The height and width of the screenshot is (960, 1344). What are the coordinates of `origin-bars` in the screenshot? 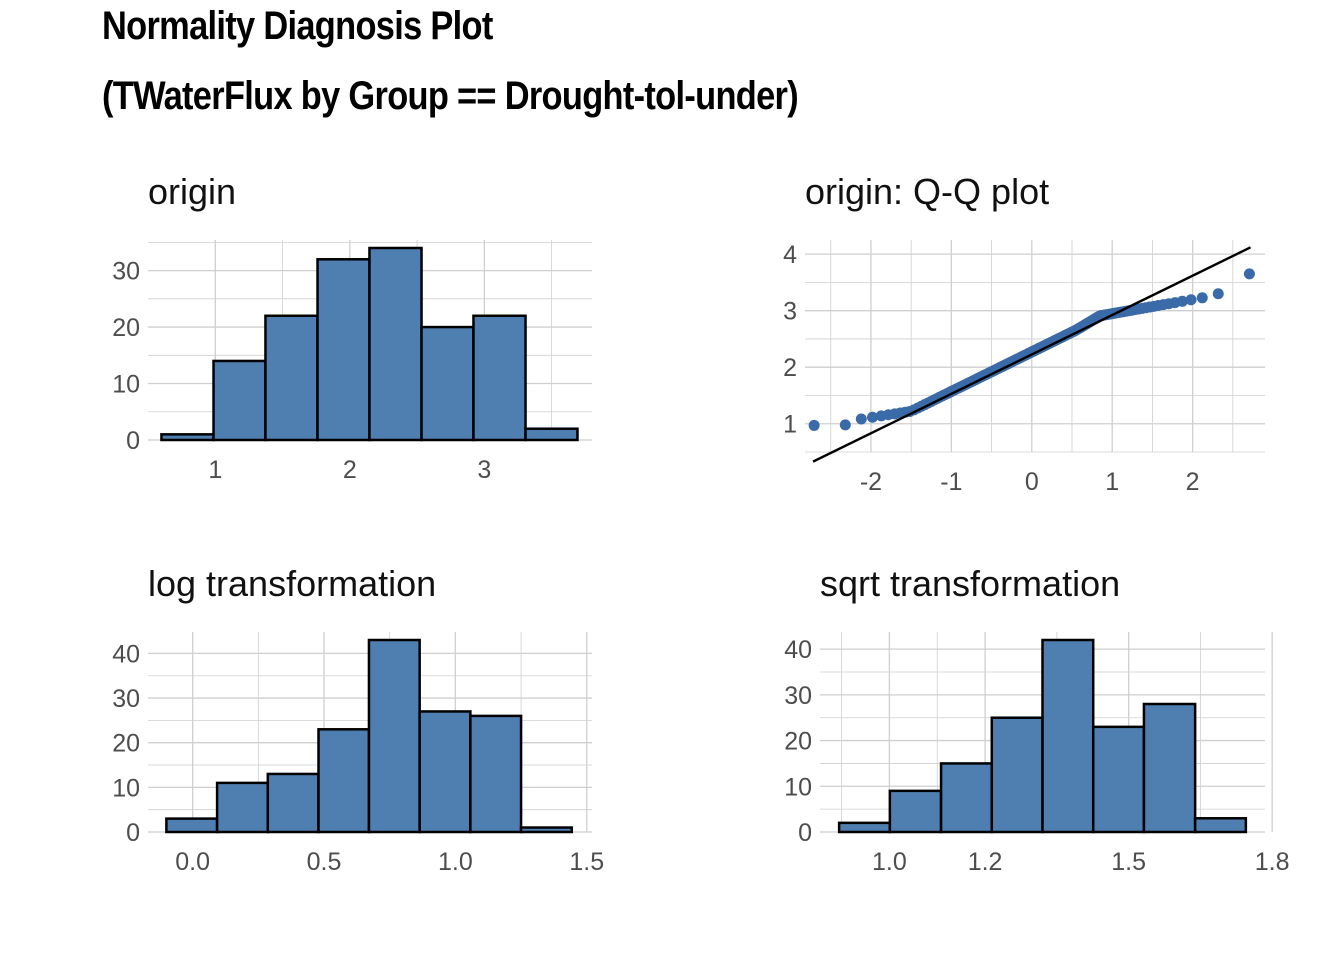 It's located at (369, 344).